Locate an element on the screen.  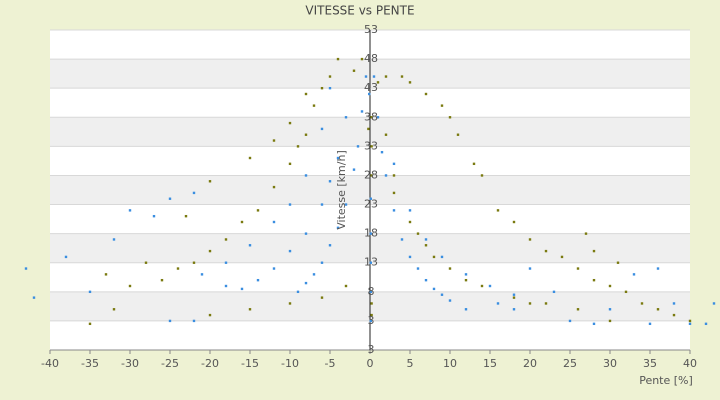
x-tick-label: -30 is located at coordinates (130, 363).